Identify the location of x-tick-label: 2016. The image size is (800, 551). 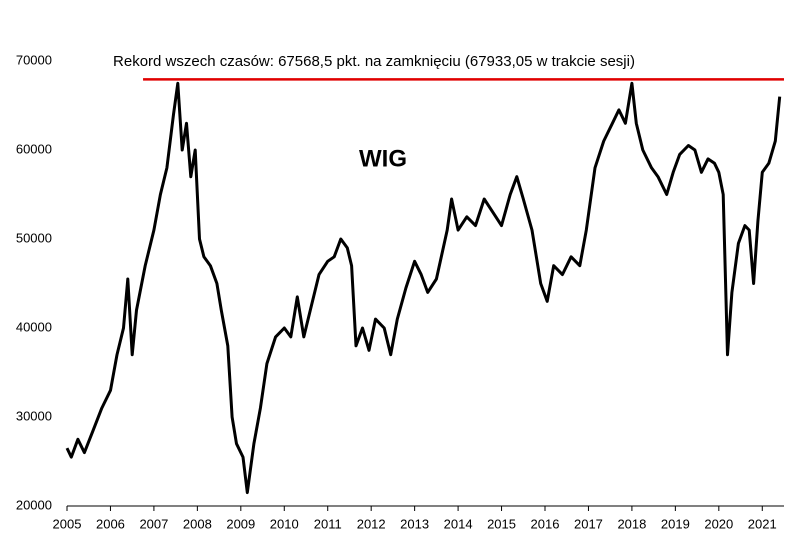
(545, 523).